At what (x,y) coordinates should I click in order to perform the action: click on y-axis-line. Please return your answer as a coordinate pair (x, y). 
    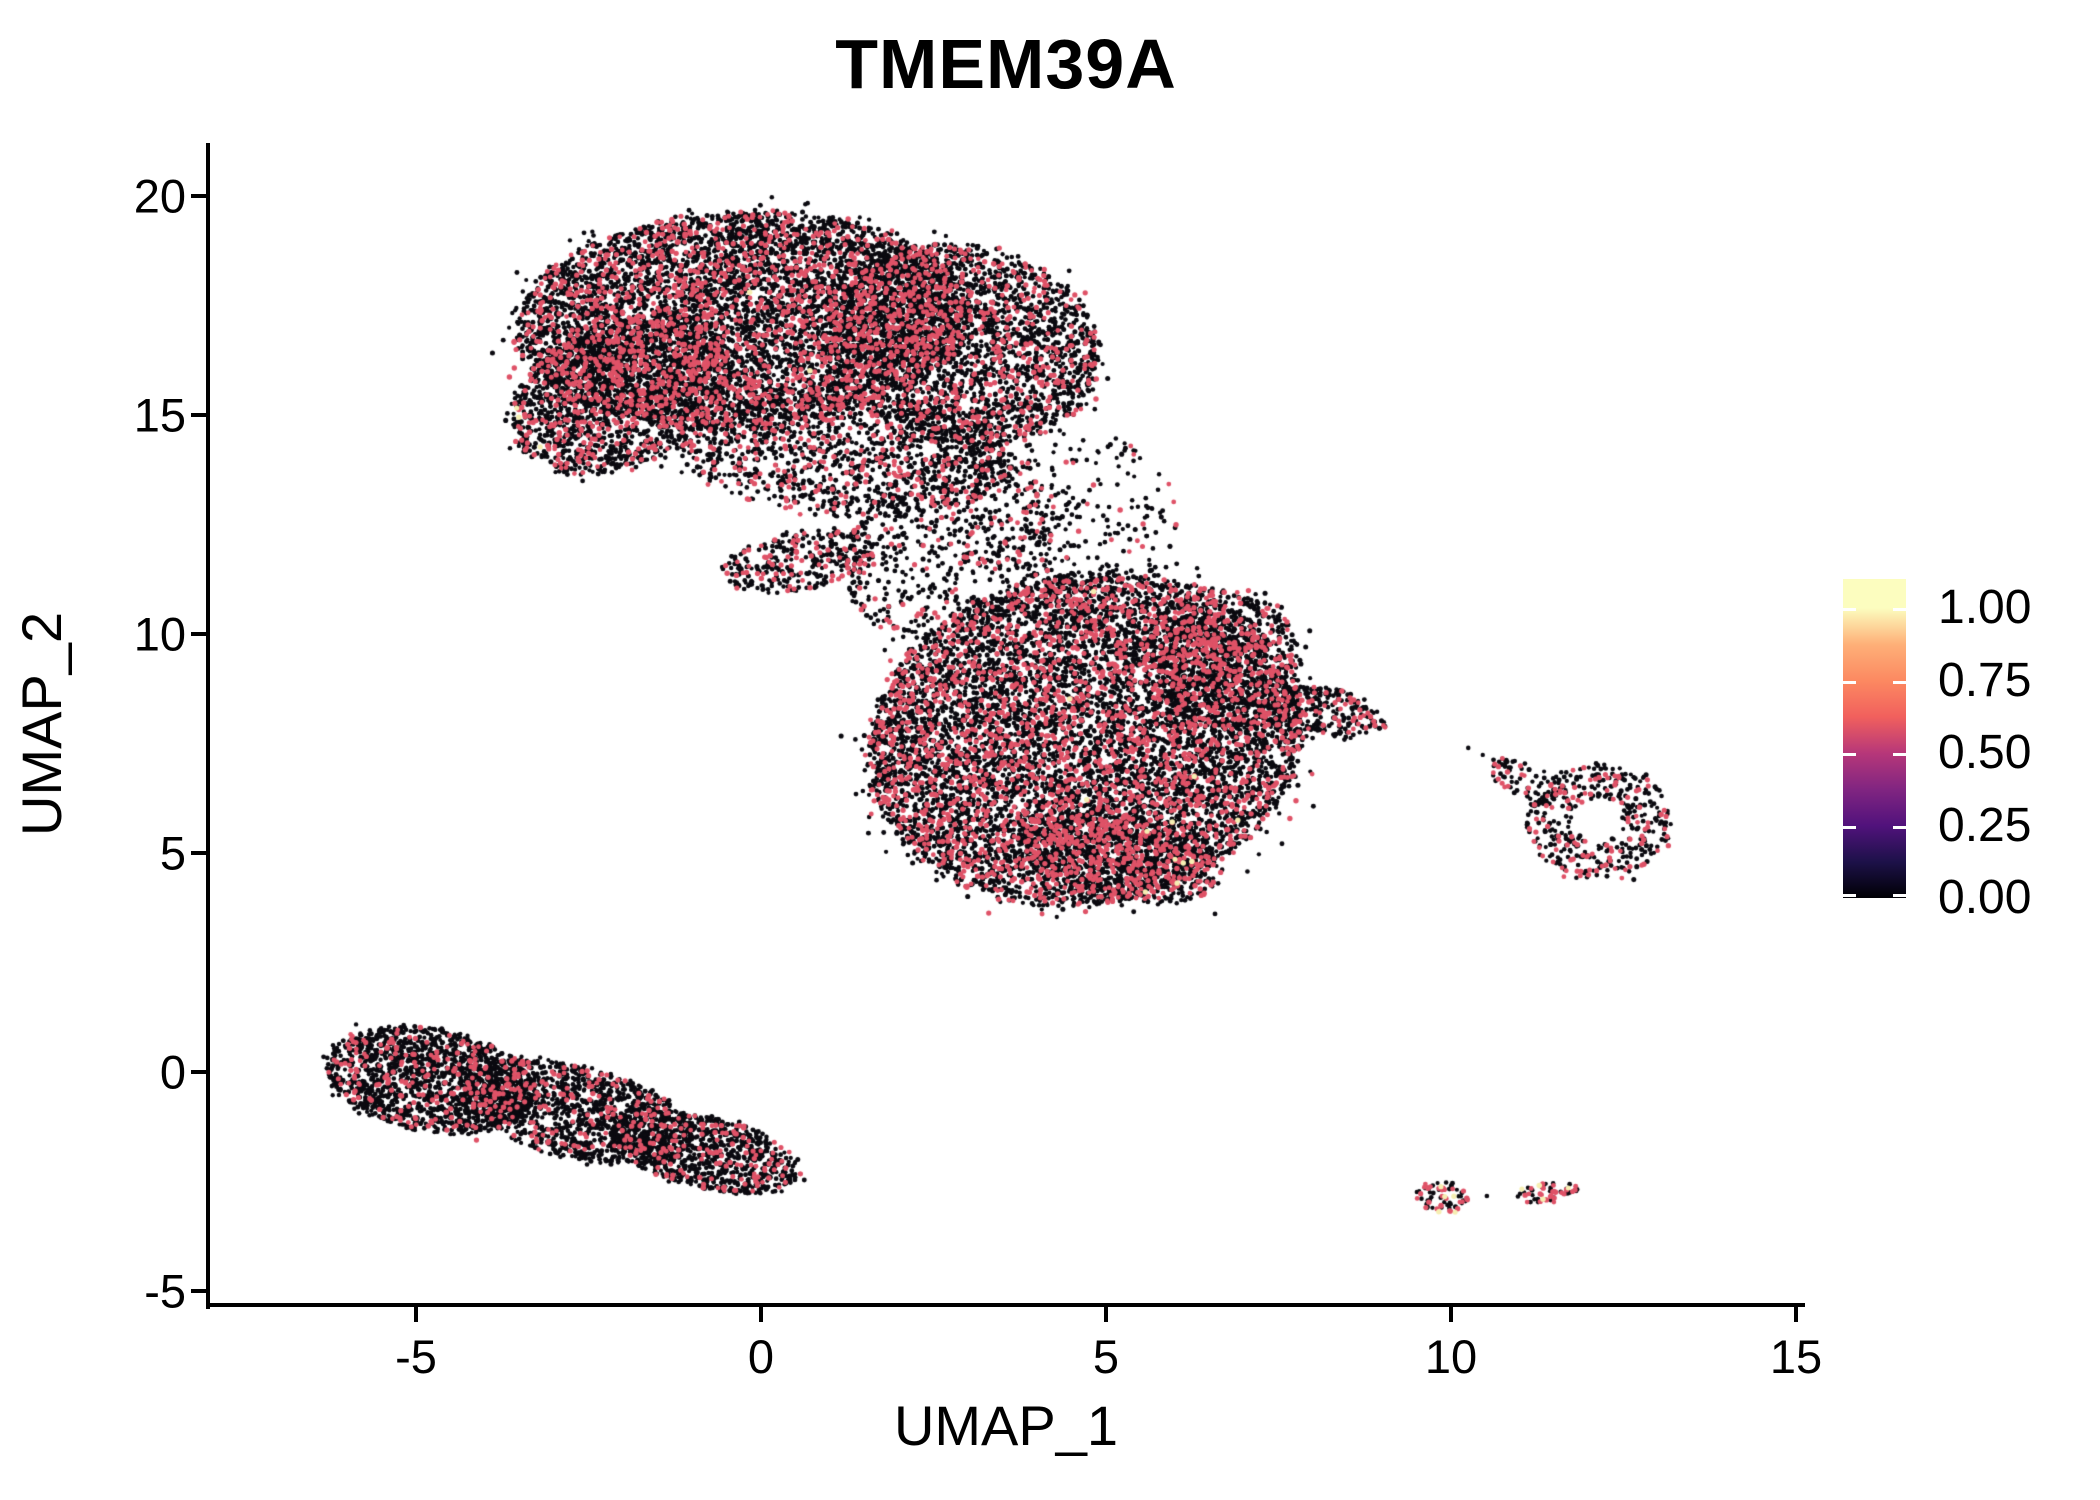
    Looking at the image, I should click on (208, 726).